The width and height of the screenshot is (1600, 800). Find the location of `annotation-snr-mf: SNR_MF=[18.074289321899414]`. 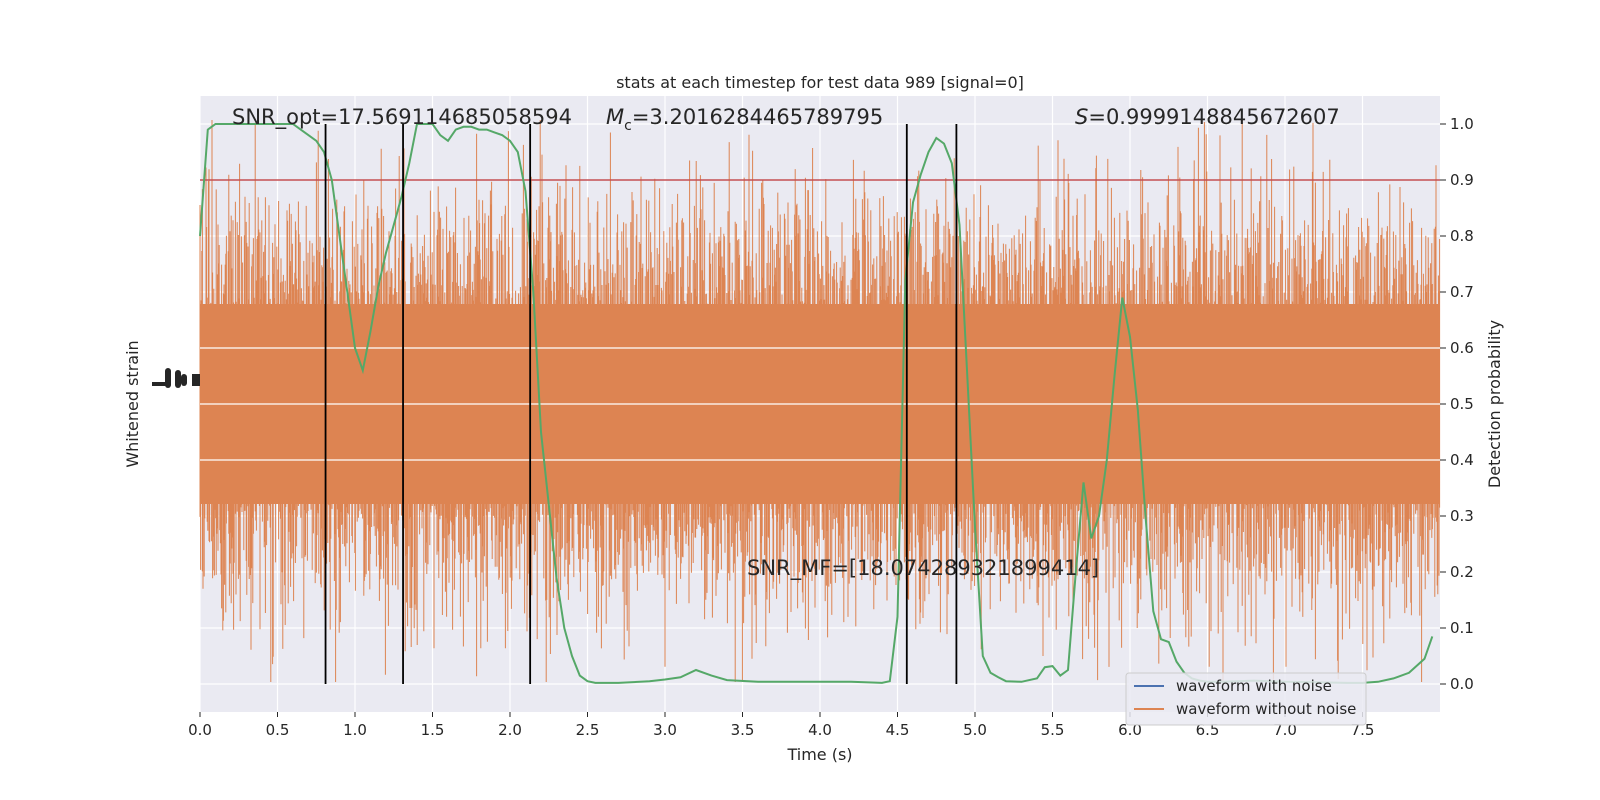

annotation-snr-mf: SNR_MF=[18.074289321899414] is located at coordinates (923, 568).